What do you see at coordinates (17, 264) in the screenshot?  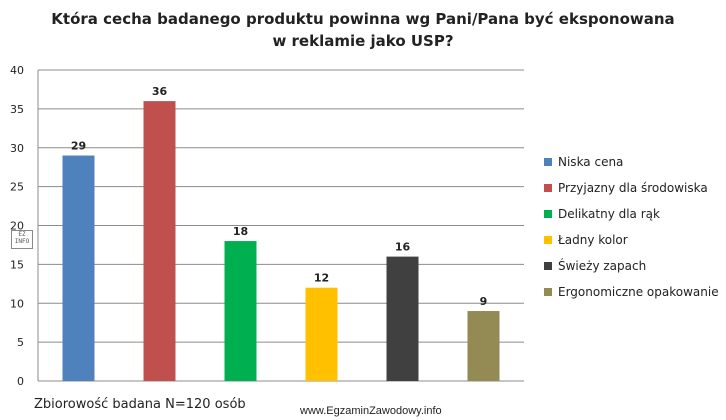 I see `y-tick-label: 15` at bounding box center [17, 264].